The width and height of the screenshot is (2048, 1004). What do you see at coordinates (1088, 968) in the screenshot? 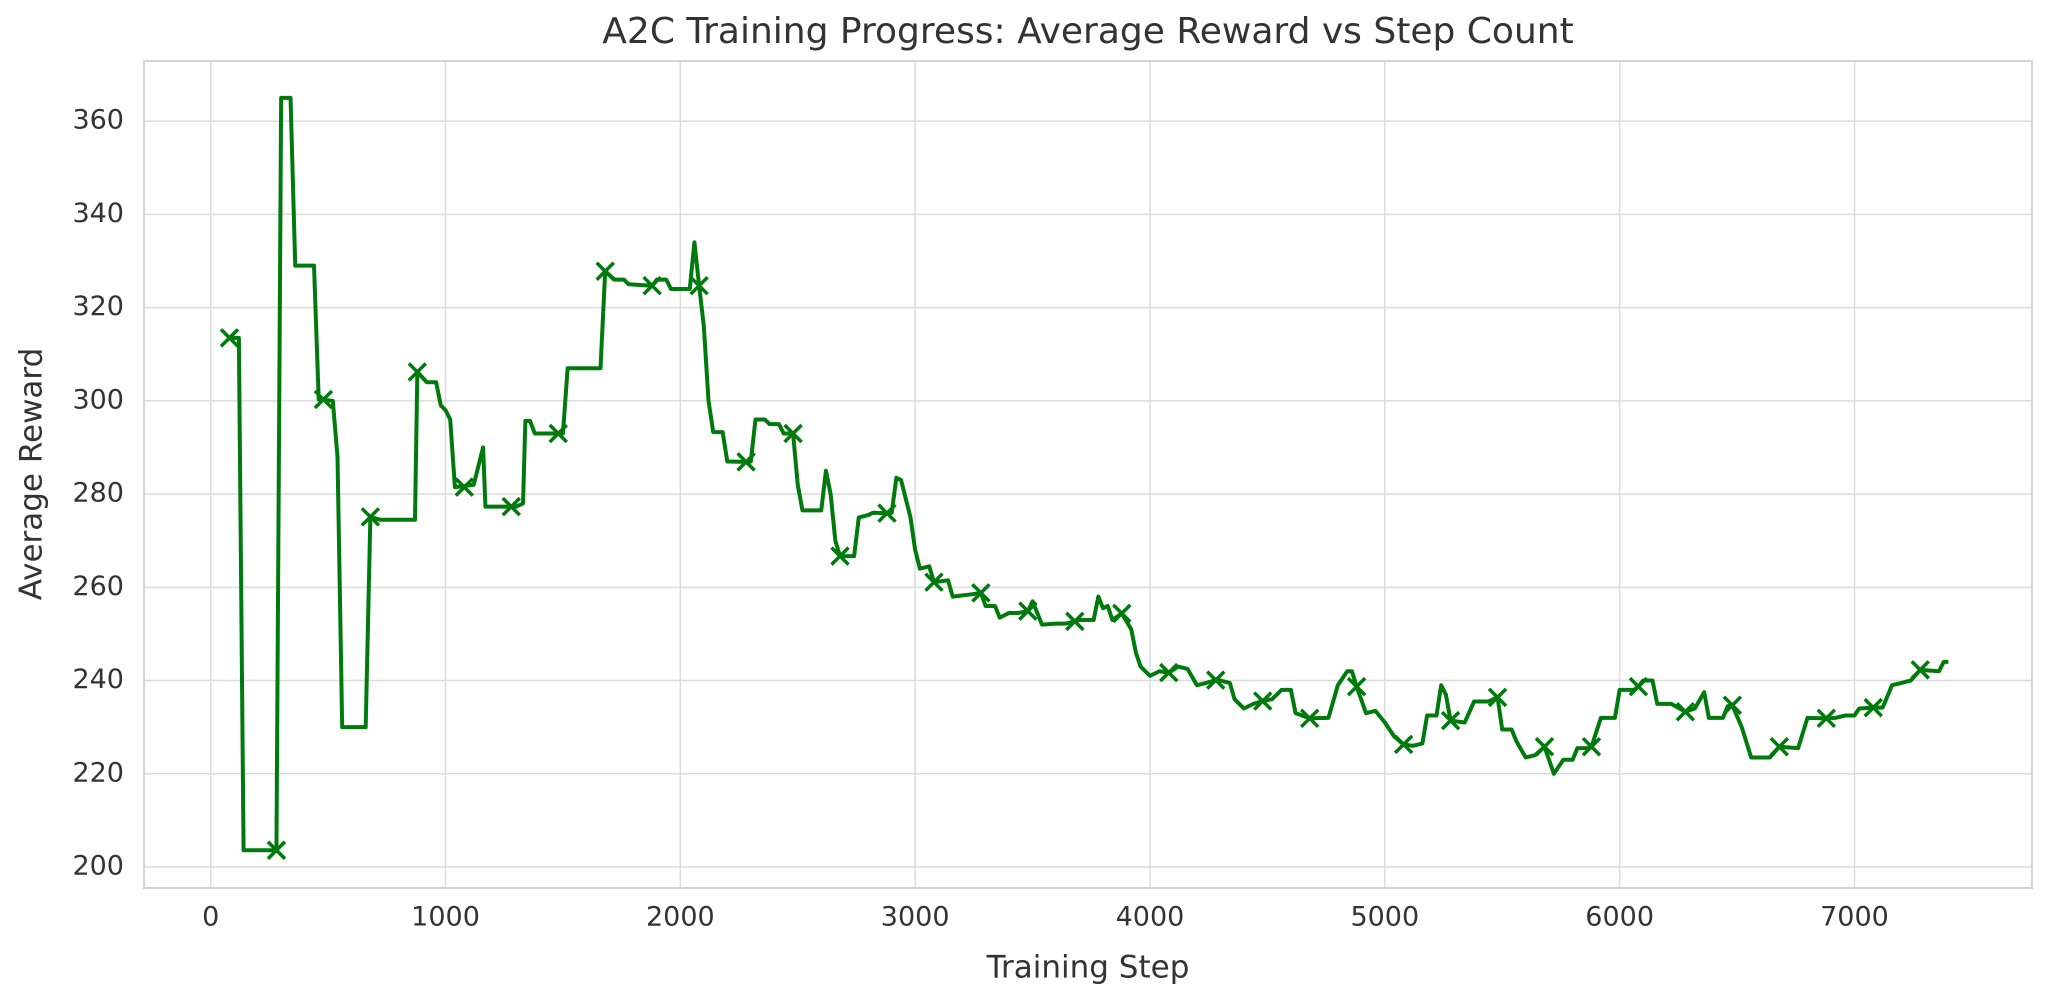
I see `x-axis-label: Training Step` at bounding box center [1088, 968].